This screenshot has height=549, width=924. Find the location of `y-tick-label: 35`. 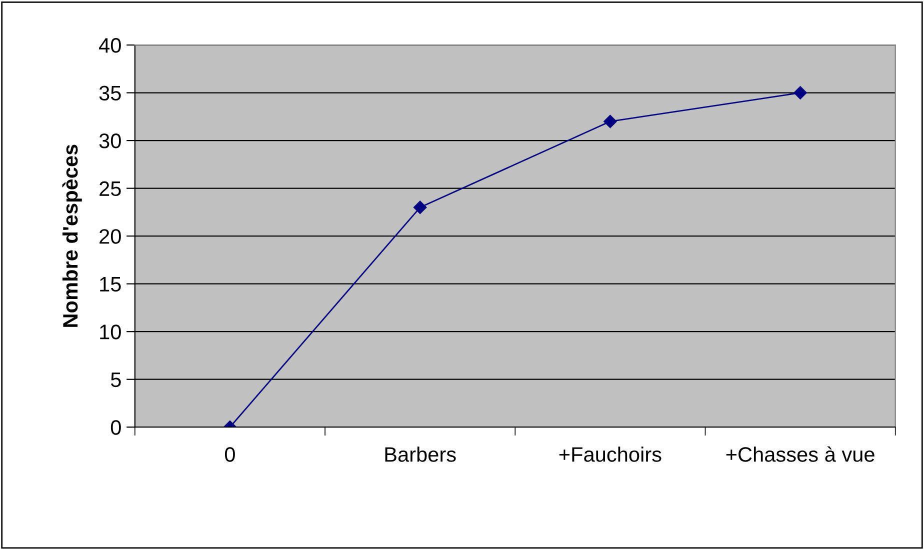

y-tick-label: 35 is located at coordinates (110, 93).